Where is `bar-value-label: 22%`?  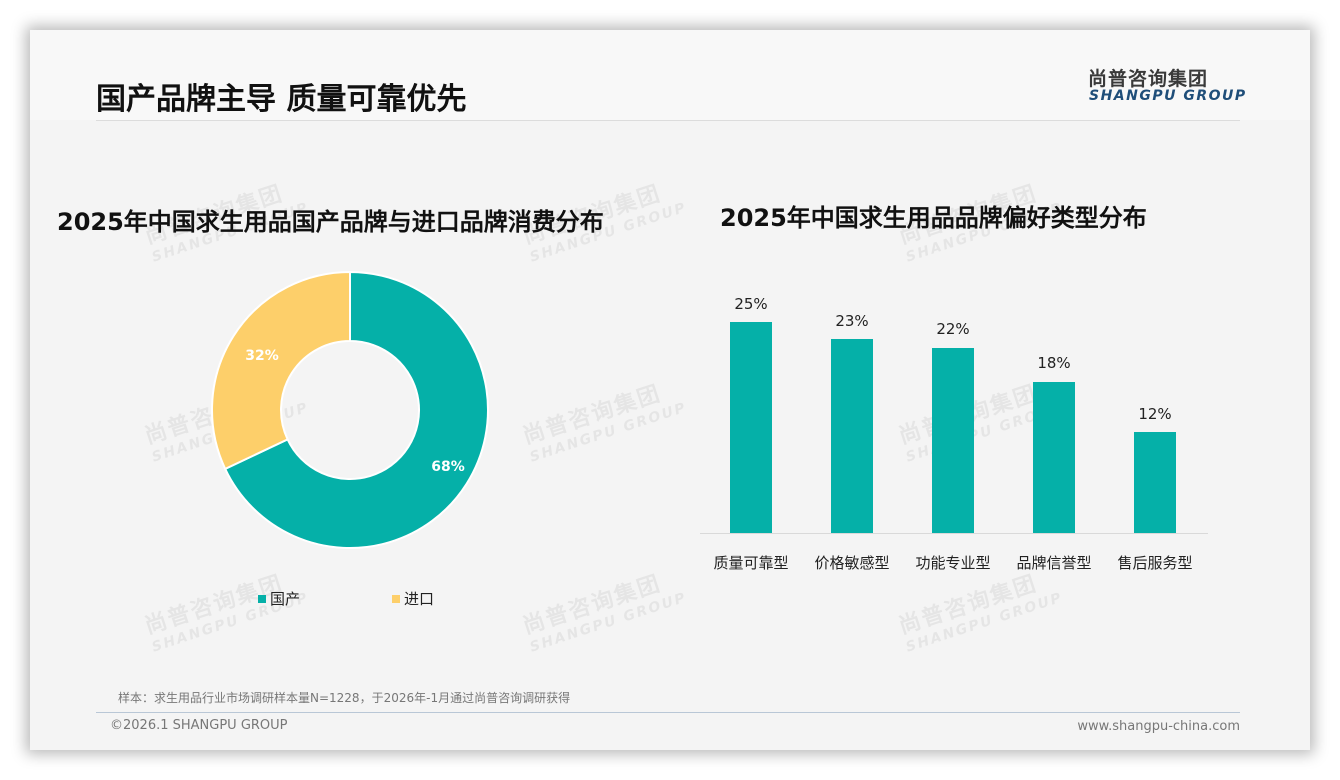
bar-value-label: 22% is located at coordinates (953, 329).